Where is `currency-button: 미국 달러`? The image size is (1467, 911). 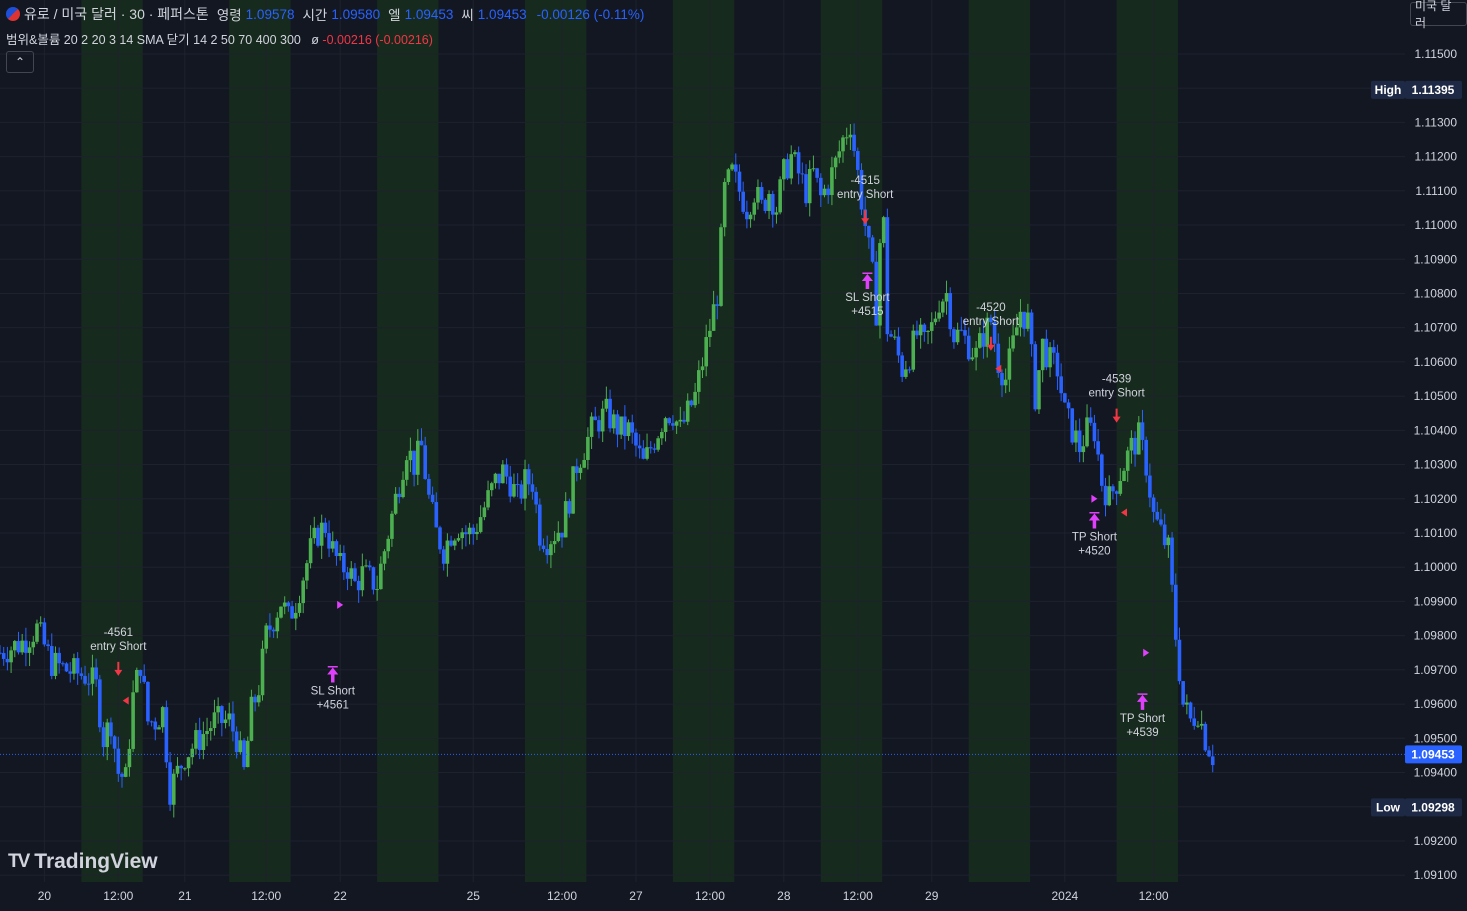 currency-button: 미국 달러 is located at coordinates (1438, 15).